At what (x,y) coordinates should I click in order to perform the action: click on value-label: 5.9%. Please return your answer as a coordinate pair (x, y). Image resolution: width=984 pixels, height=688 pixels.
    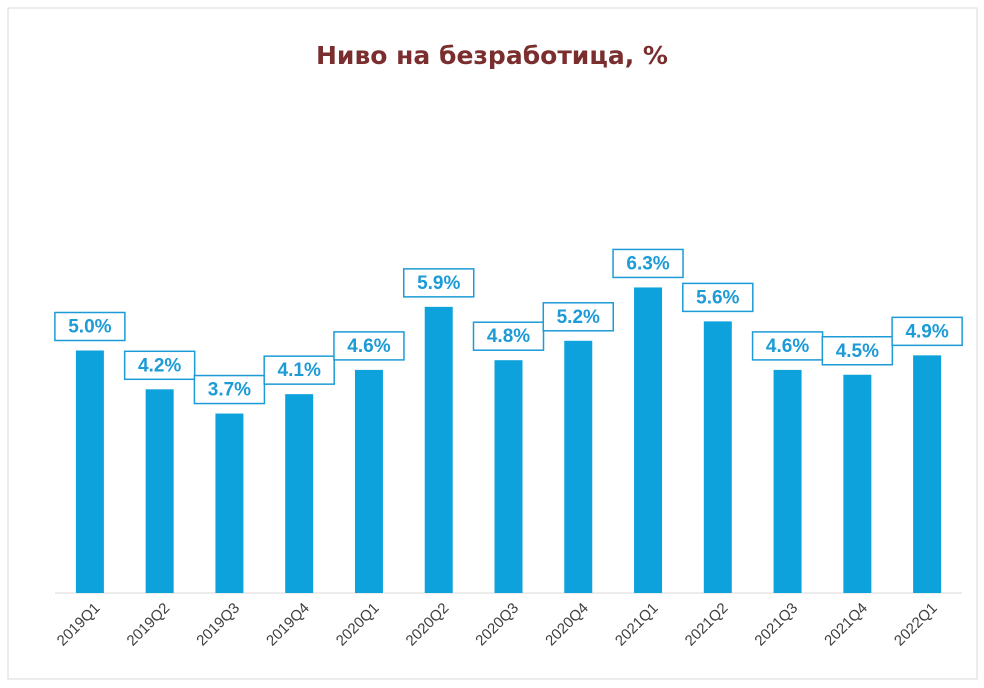
    Looking at the image, I should click on (438, 283).